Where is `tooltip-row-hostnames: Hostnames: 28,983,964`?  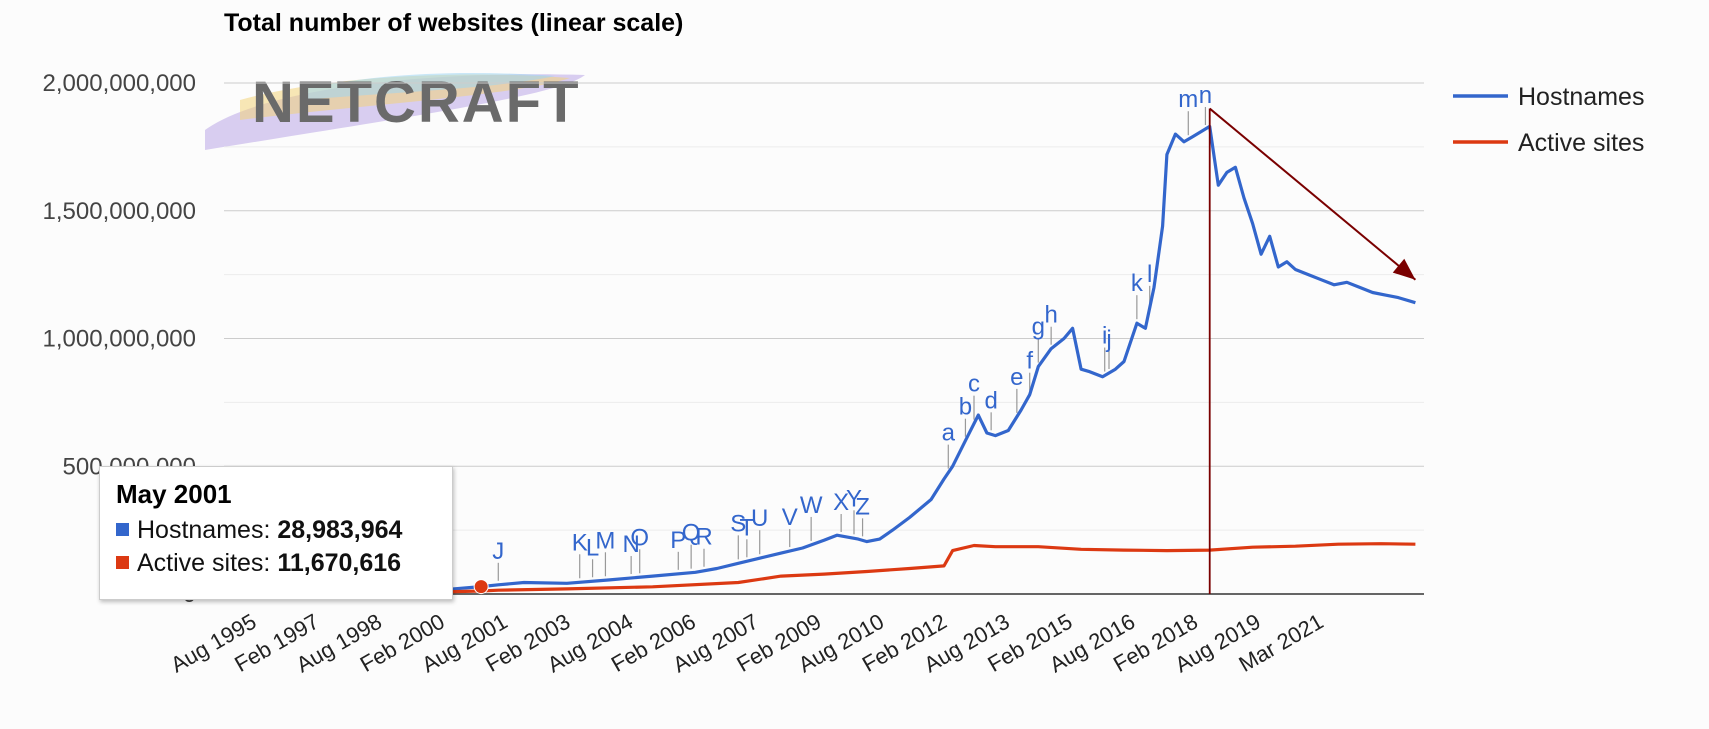
tooltip-row-hostnames: Hostnames: 28,983,964 is located at coordinates (276, 530).